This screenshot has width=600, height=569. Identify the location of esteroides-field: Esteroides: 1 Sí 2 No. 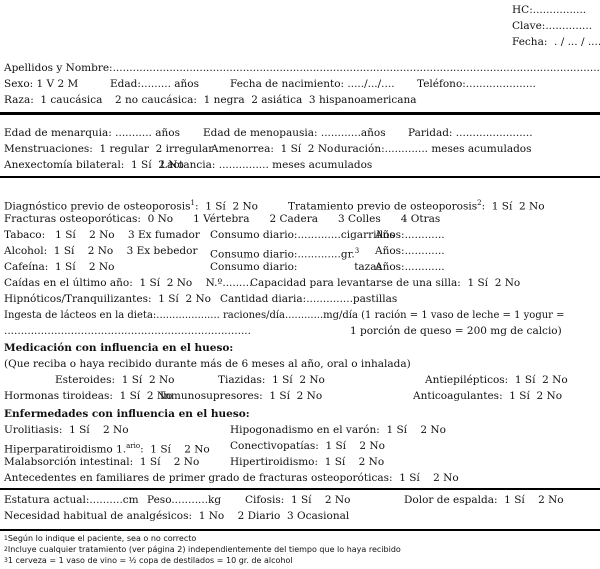
(115, 380).